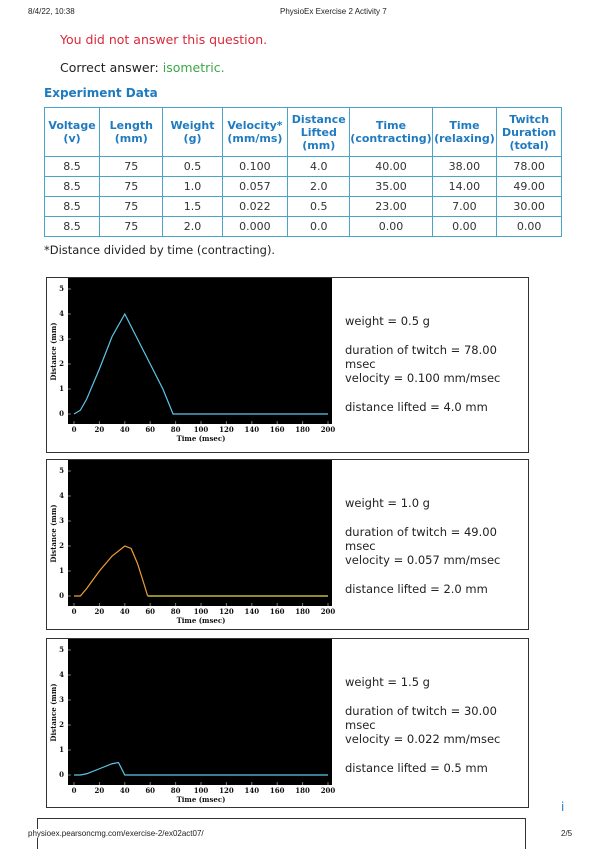  I want to click on column-header: Time (relaxing), so click(464, 132).